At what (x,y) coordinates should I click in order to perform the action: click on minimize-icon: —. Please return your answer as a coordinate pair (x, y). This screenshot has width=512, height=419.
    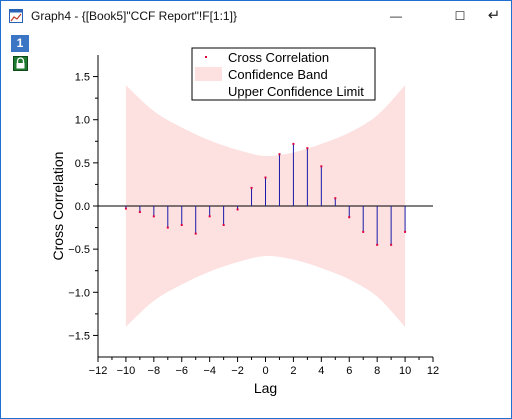
    Looking at the image, I should click on (396, 16).